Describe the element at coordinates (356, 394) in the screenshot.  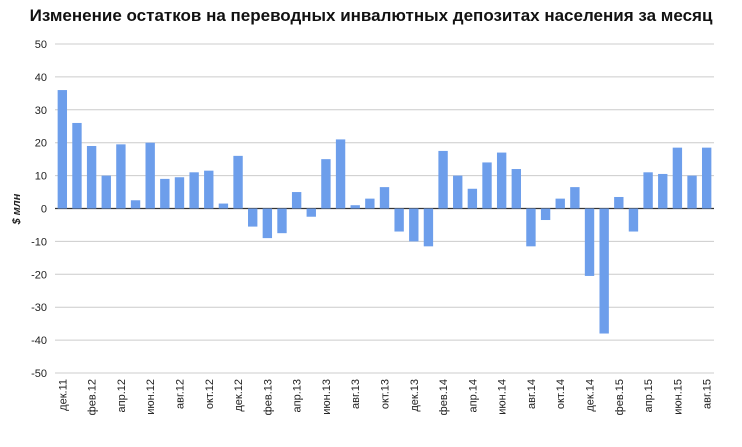
I see `x-tick-label: авг.13` at that location.